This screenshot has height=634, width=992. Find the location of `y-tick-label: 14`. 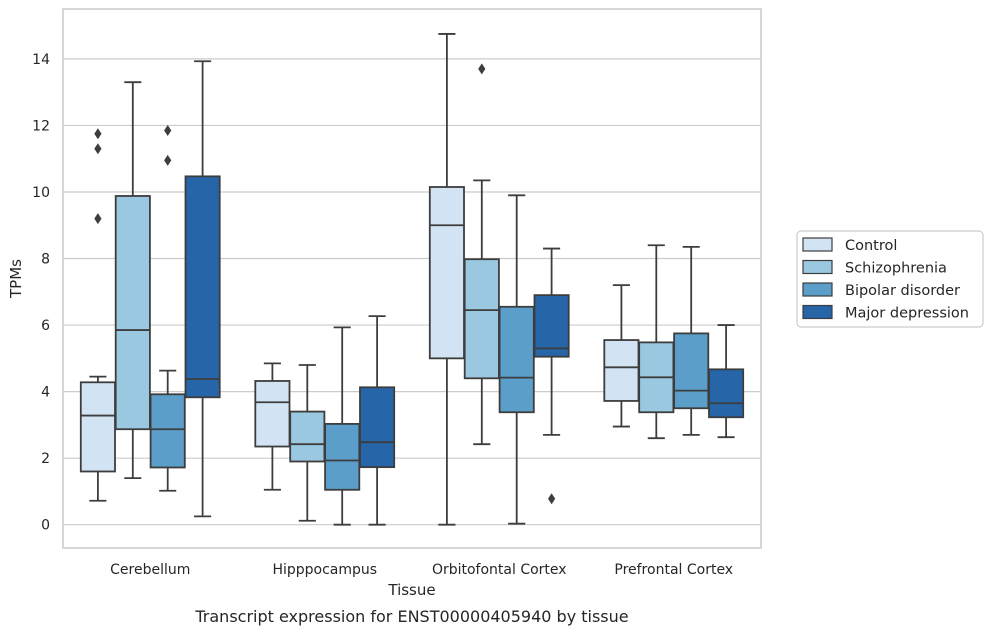

y-tick-label: 14 is located at coordinates (41, 60).